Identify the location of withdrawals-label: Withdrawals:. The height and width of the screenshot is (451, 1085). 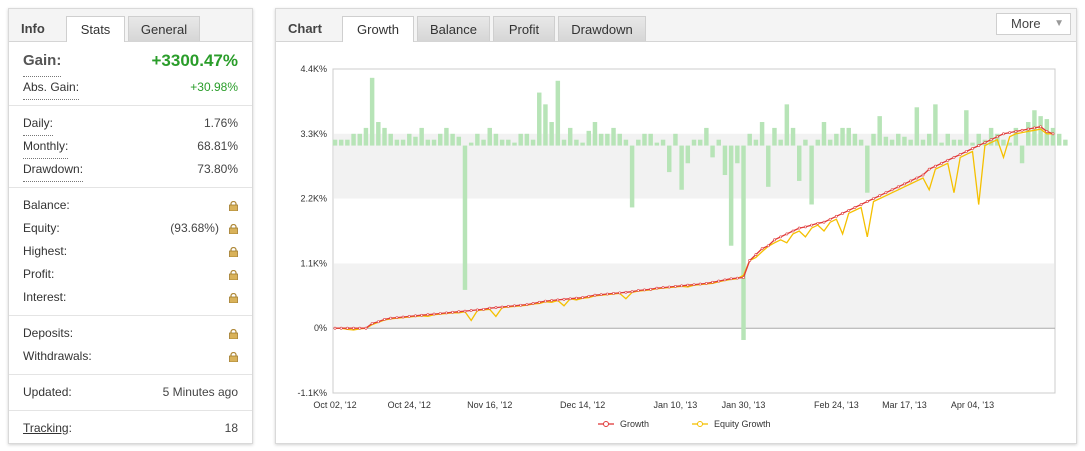
(57, 356).